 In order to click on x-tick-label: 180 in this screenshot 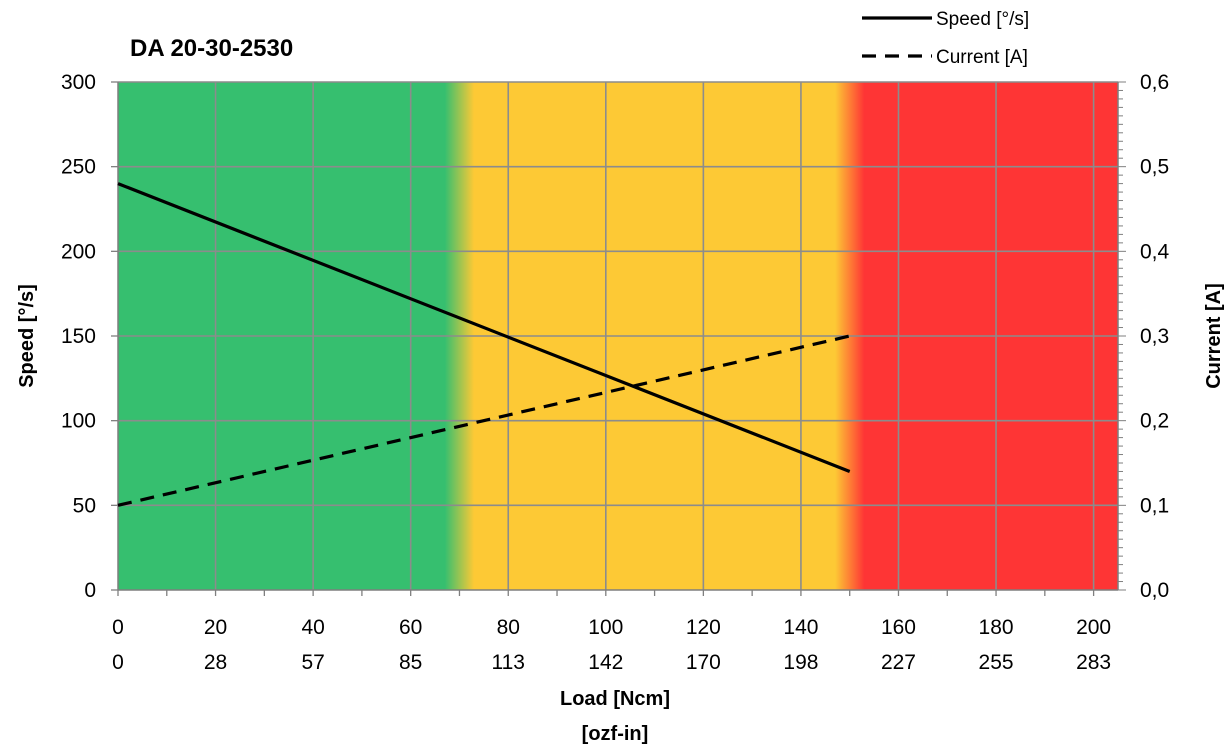, I will do `click(996, 627)`.